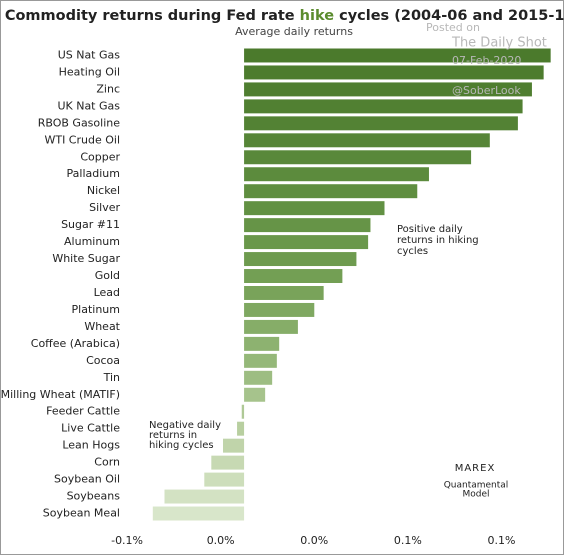 The width and height of the screenshot is (564, 555). What do you see at coordinates (412, 251) in the screenshot?
I see `annotation: cycles` at bounding box center [412, 251].